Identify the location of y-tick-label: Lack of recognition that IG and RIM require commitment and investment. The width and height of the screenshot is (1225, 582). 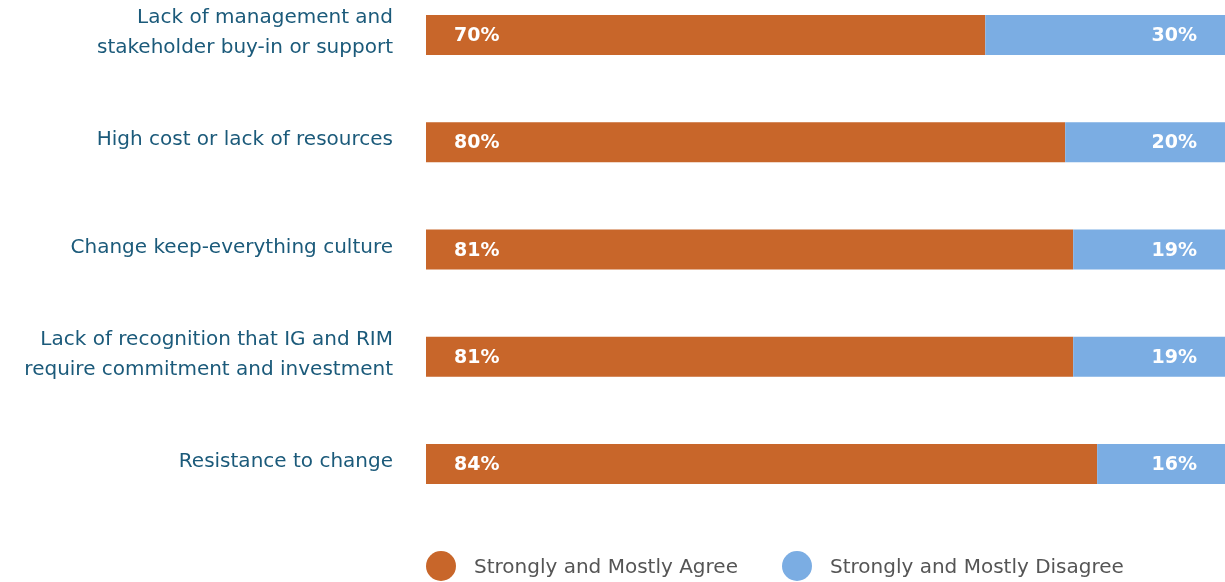
(209, 352).